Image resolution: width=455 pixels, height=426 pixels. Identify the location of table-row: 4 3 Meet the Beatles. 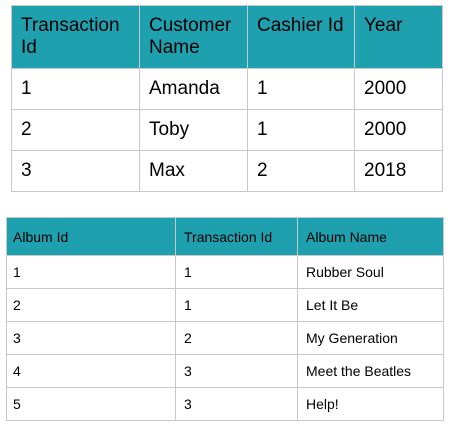
(225, 371).